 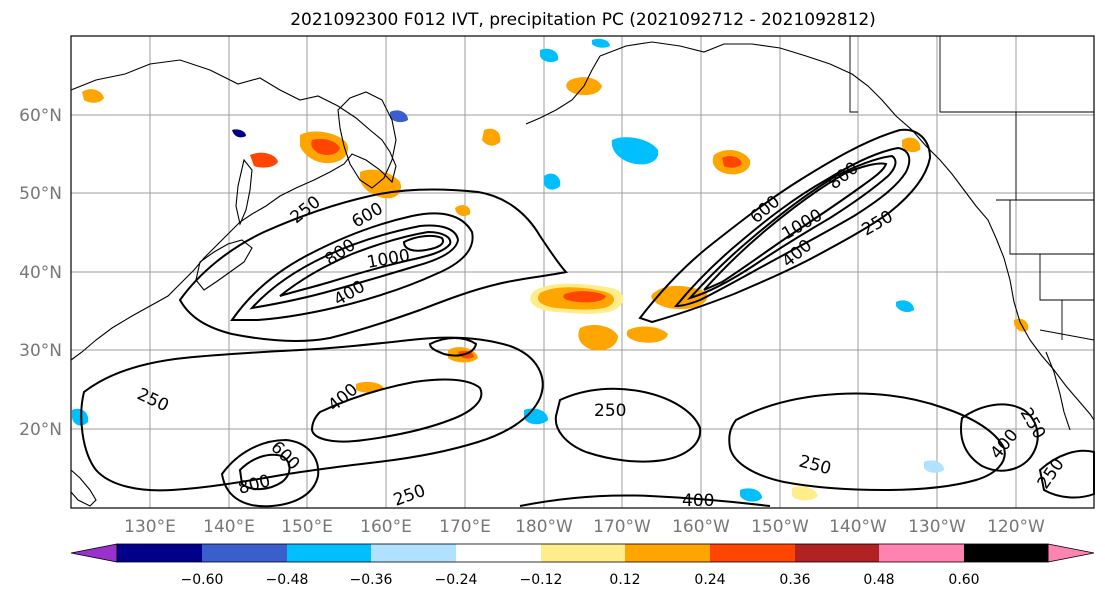 I want to click on border-canada-provinces, so click(x=1016, y=118).